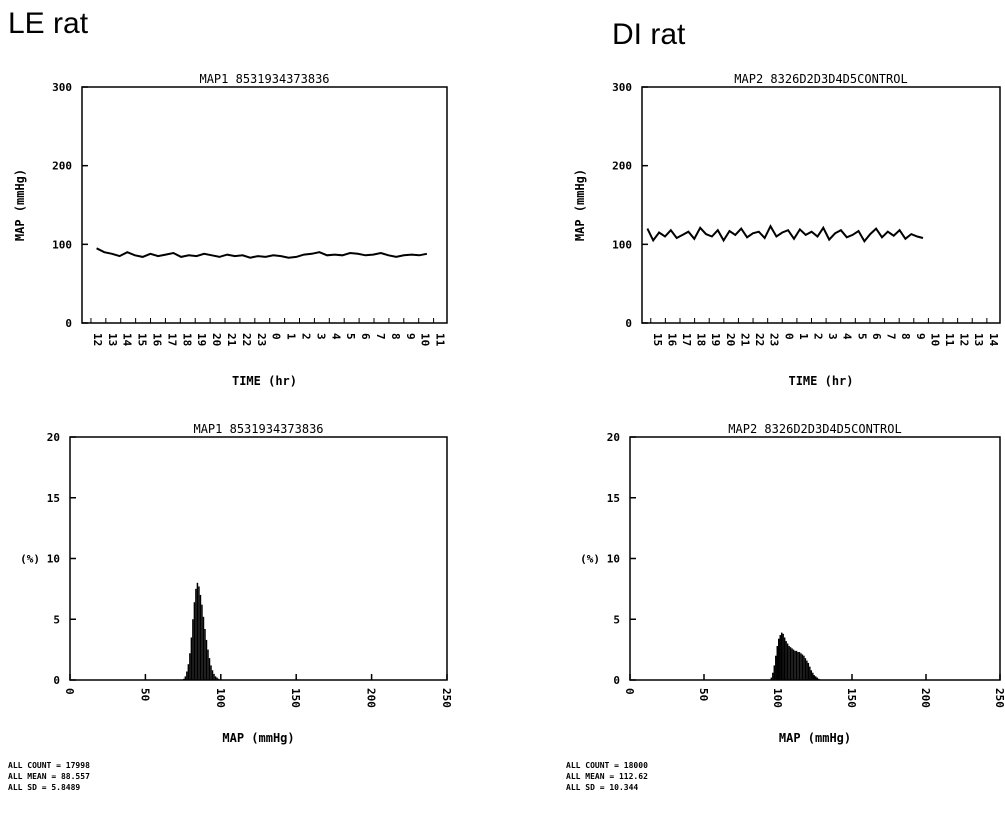 This screenshot has height=836, width=1005. Describe the element at coordinates (649, 34) in the screenshot. I see `panel-heading-di-rat: DI rat` at that location.